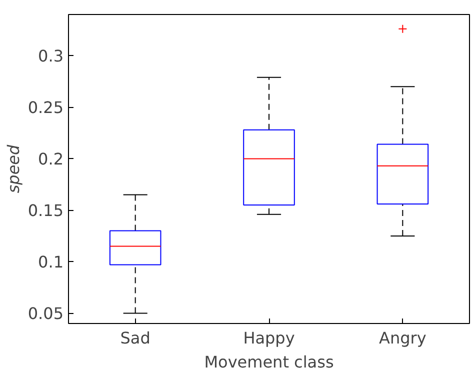 Image resolution: width=472 pixels, height=374 pixels. What do you see at coordinates (135, 338) in the screenshot?
I see `x-tick-label: Sad` at bounding box center [135, 338].